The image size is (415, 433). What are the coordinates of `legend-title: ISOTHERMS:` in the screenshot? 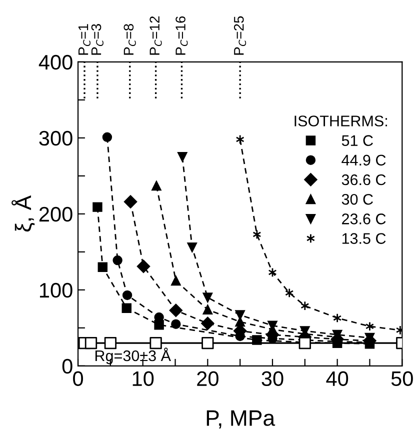 It's located at (340, 121).